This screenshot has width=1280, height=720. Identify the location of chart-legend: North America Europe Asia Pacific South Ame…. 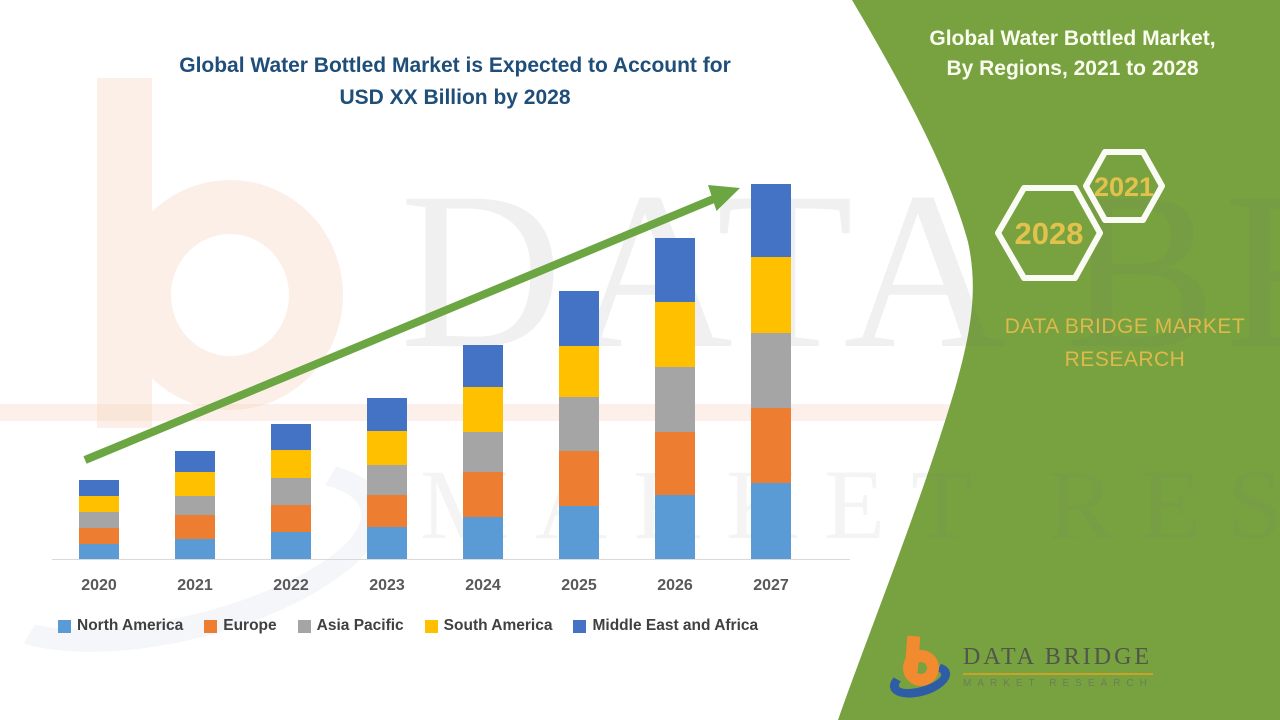
(458, 626).